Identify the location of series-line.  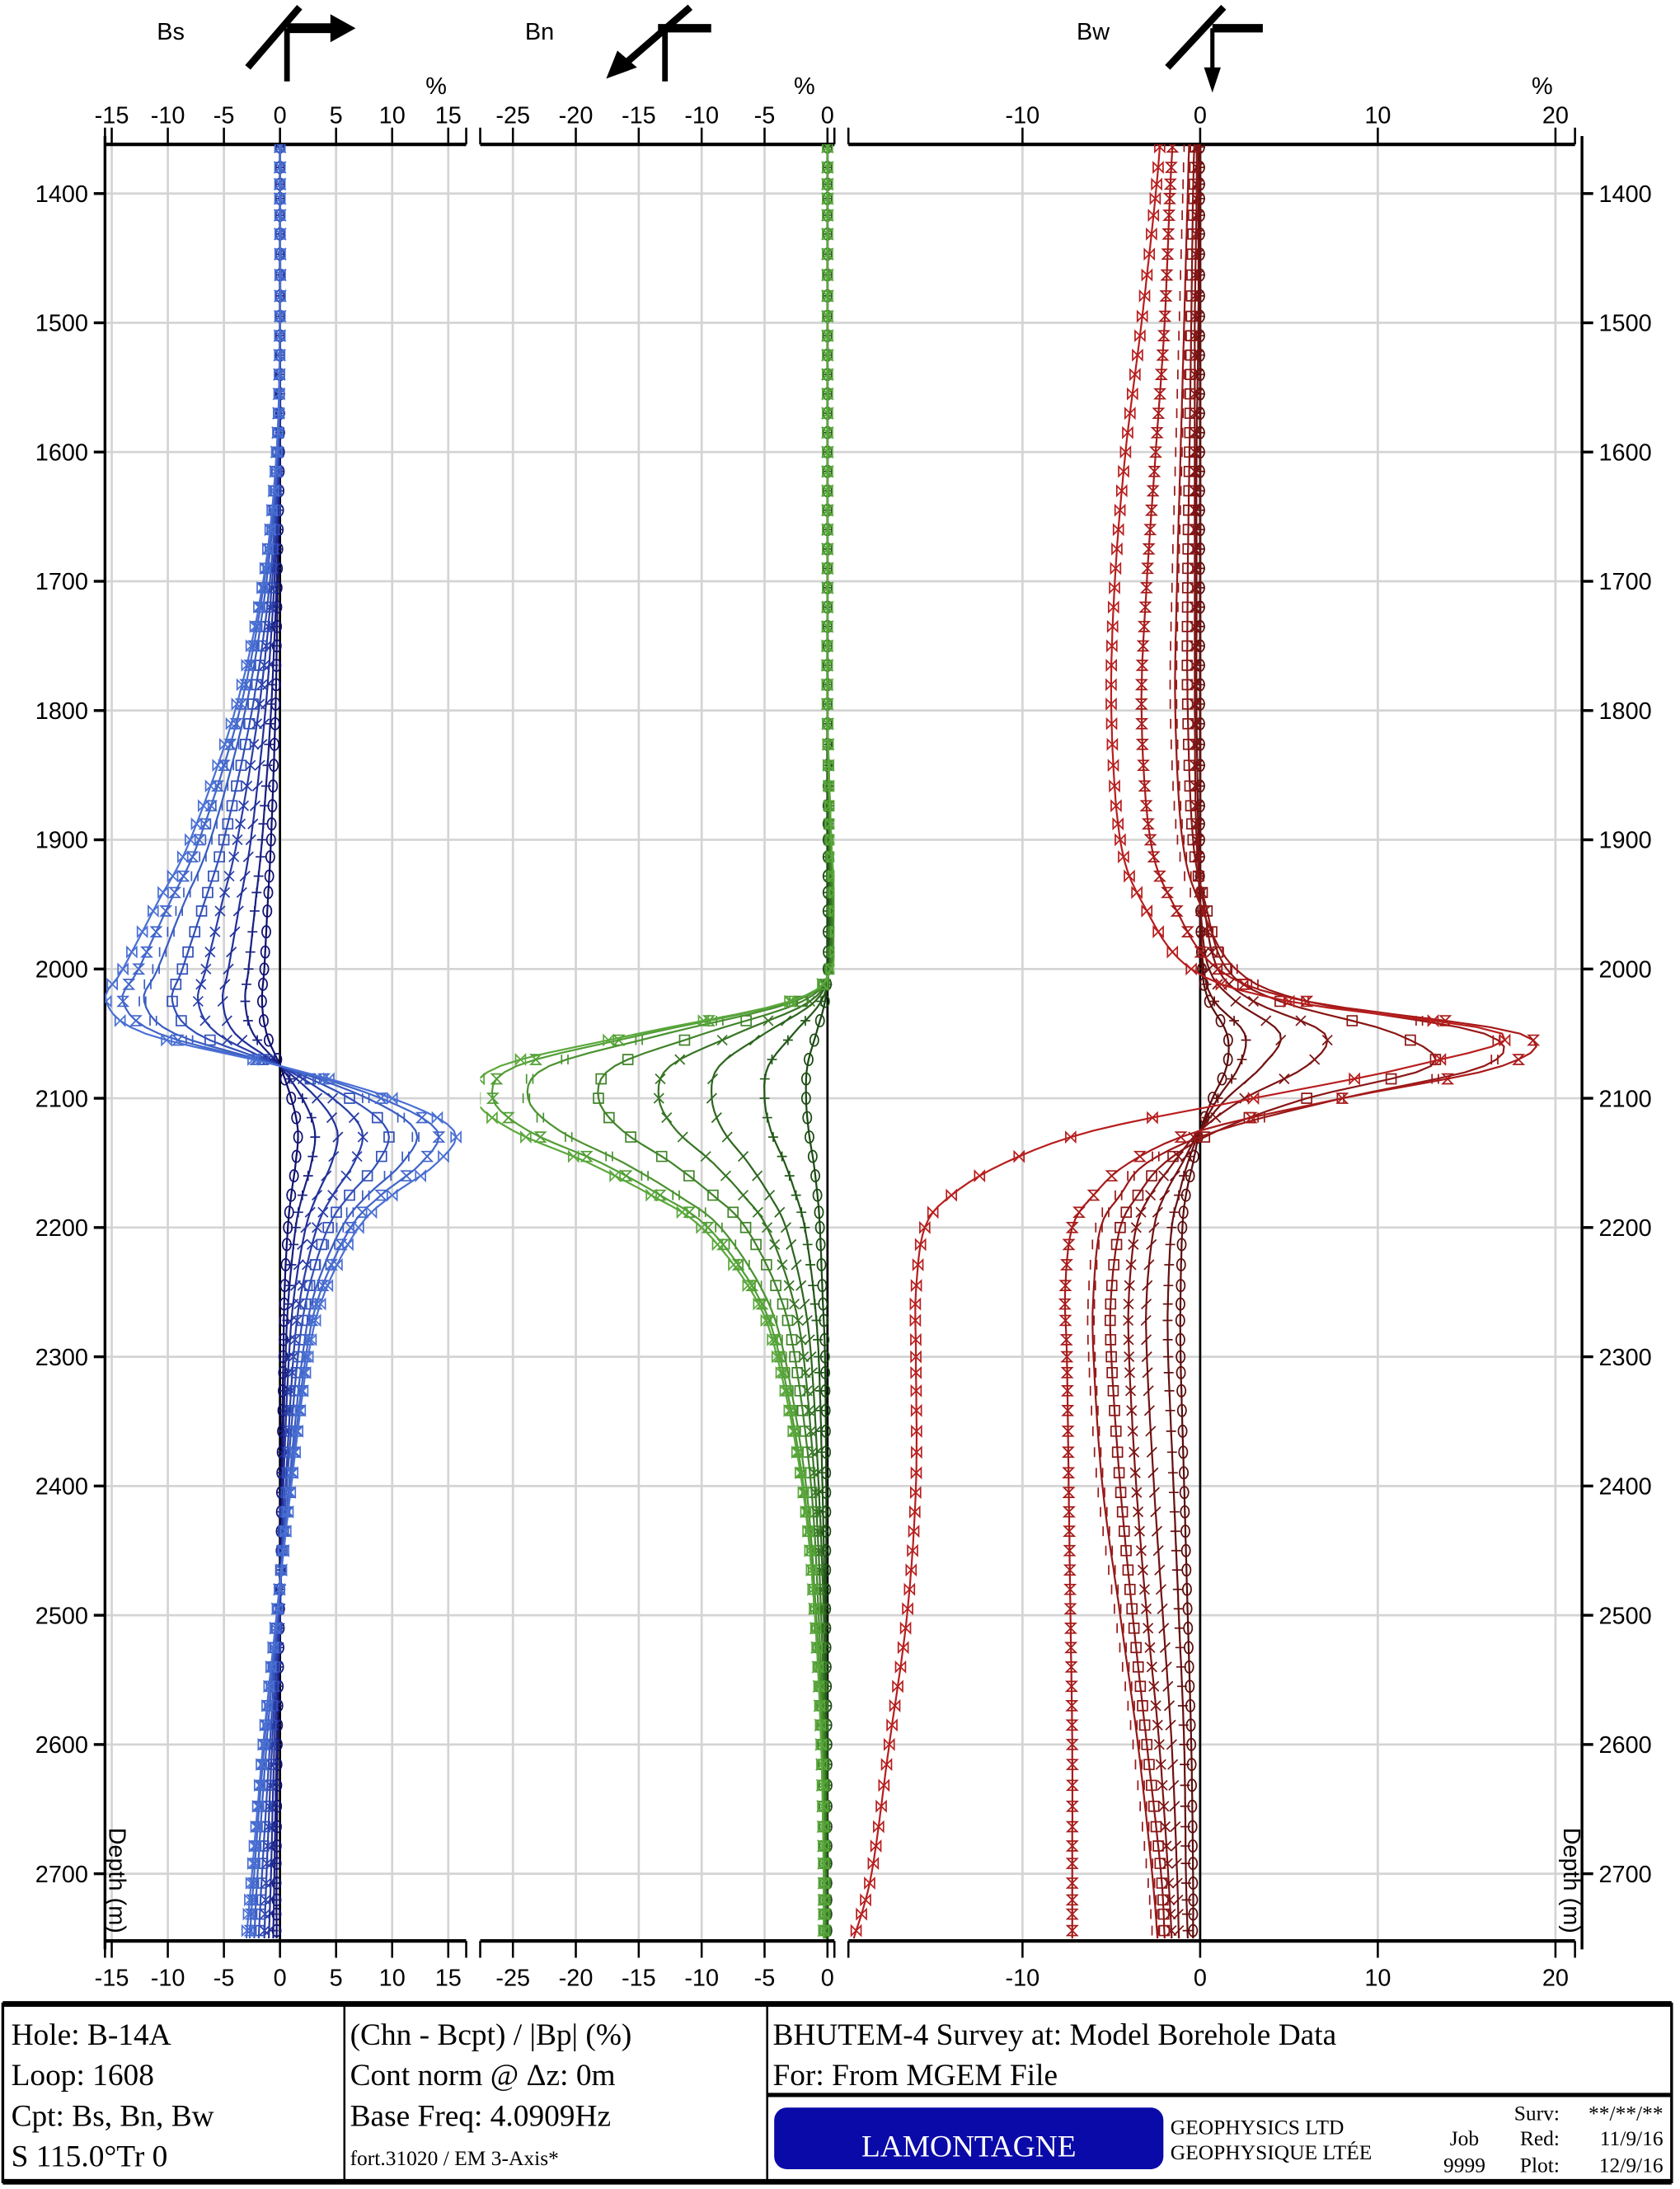
(715, 1041).